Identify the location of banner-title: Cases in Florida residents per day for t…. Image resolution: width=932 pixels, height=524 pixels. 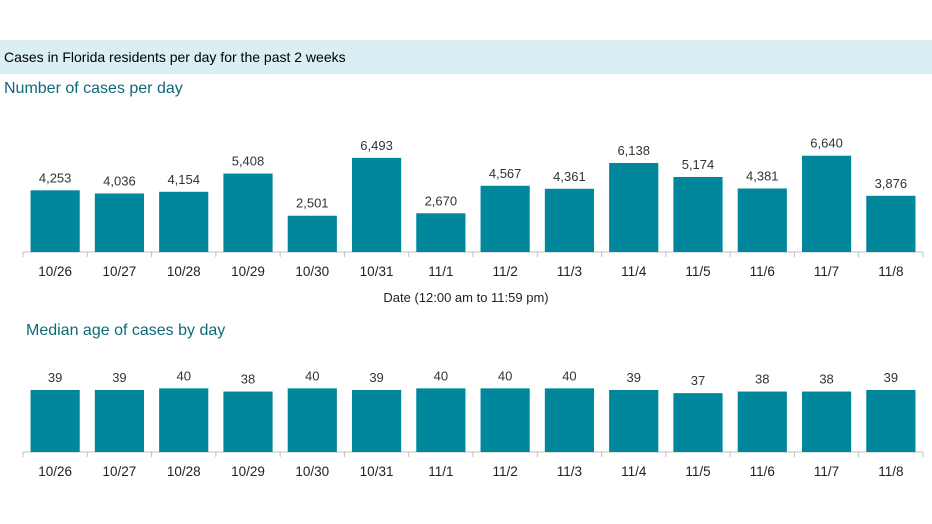
(175, 57).